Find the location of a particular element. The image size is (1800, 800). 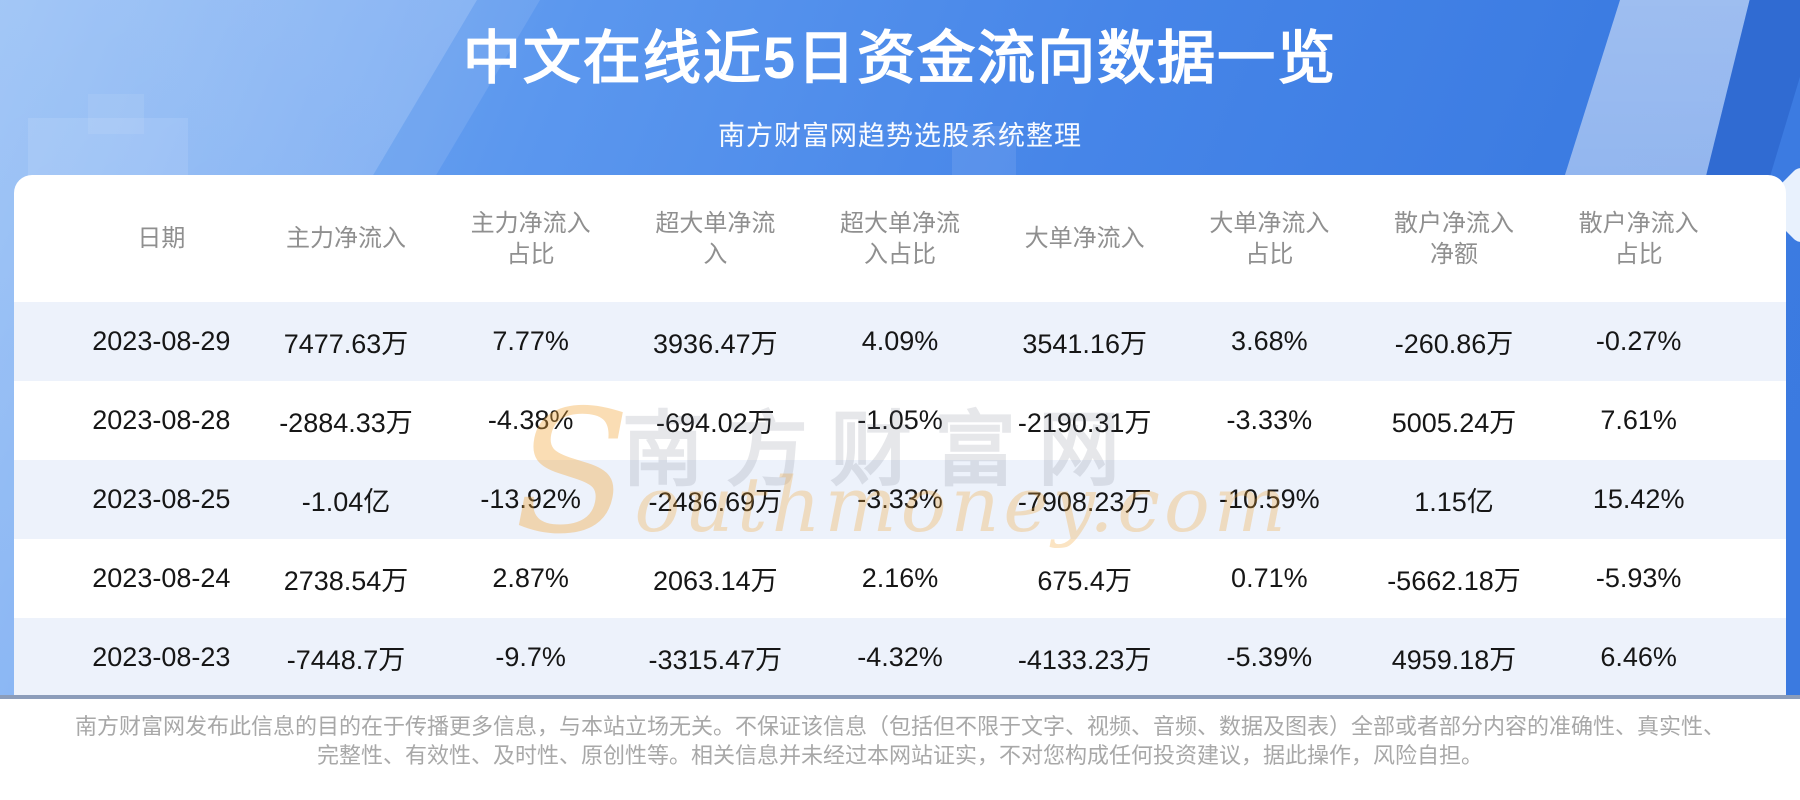

page-subtitle: 南方财富网趋势选股系统整理 is located at coordinates (900, 136).